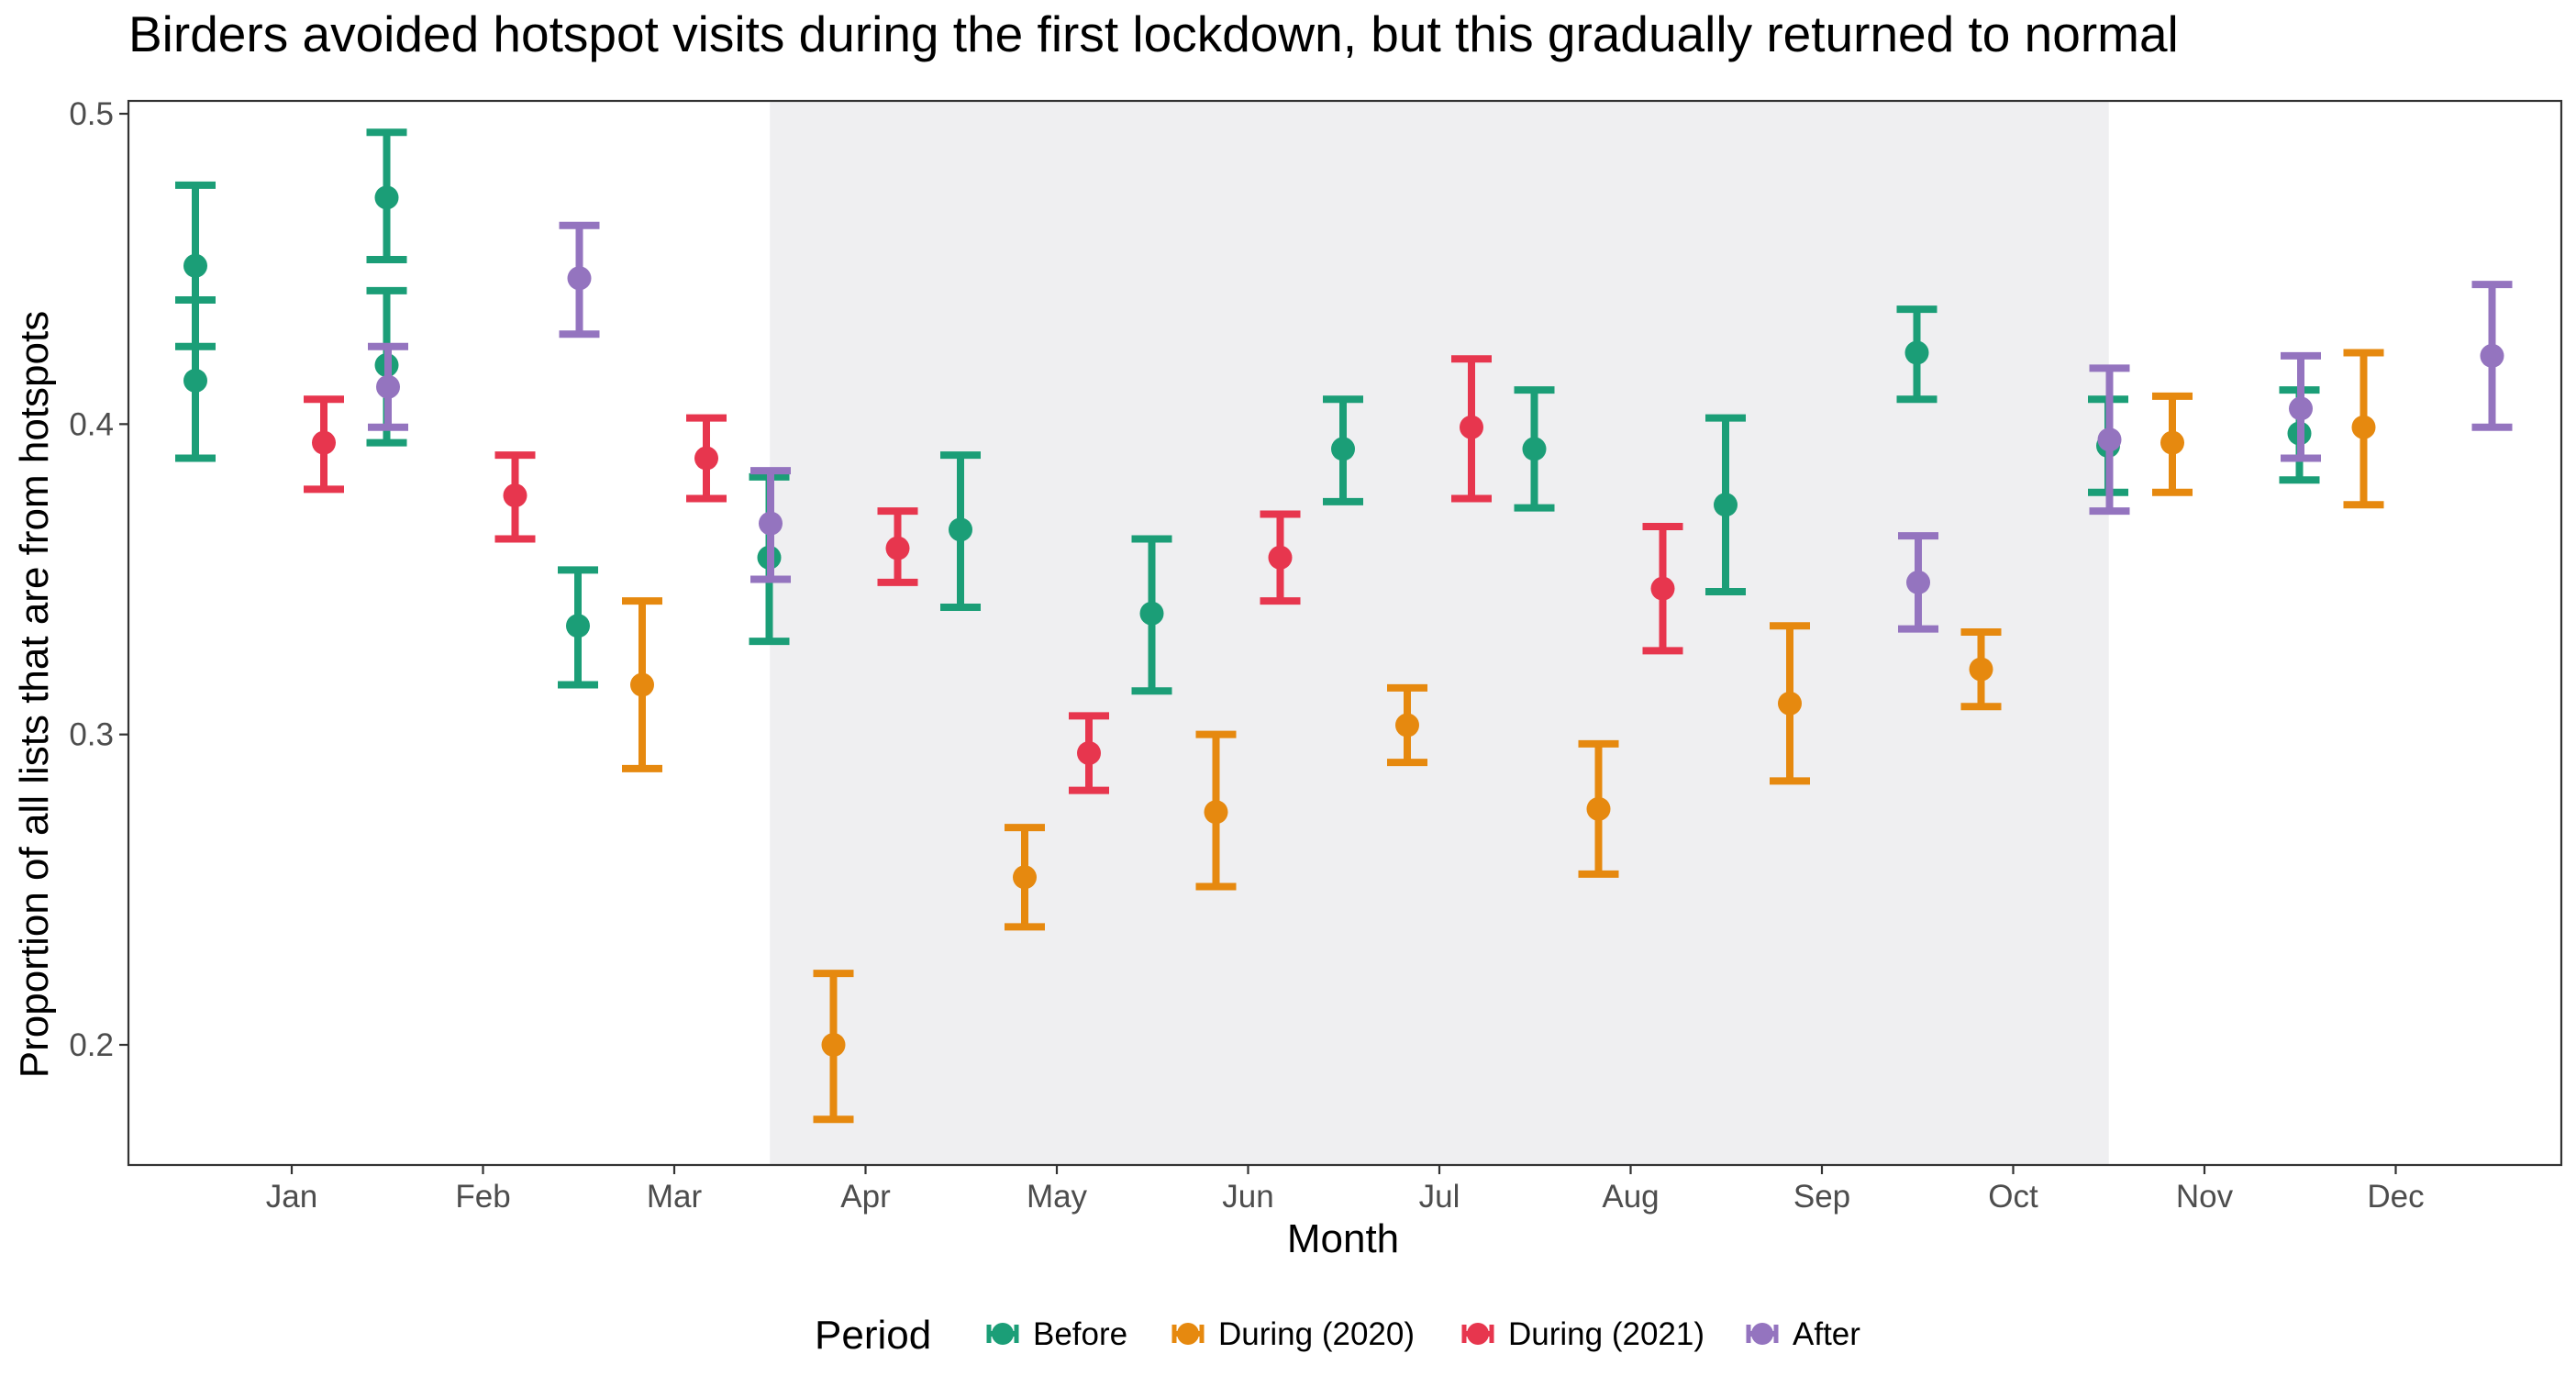 This screenshot has width=2576, height=1387. Describe the element at coordinates (482, 1197) in the screenshot. I see `x-tick-label: Feb` at that location.